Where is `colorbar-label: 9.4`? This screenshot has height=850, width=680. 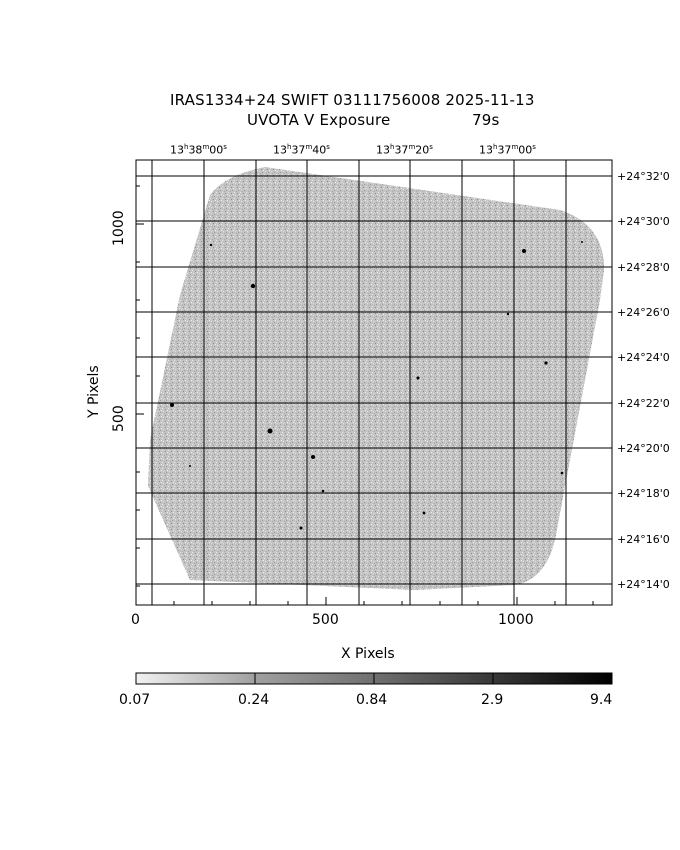
colorbar-label: 9.4 is located at coordinates (601, 700).